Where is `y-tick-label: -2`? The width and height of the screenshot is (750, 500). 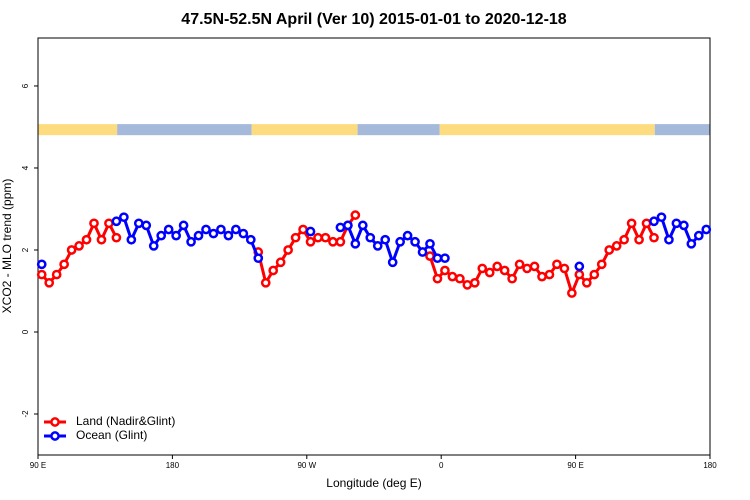 y-tick-label: -2 is located at coordinates (25, 414).